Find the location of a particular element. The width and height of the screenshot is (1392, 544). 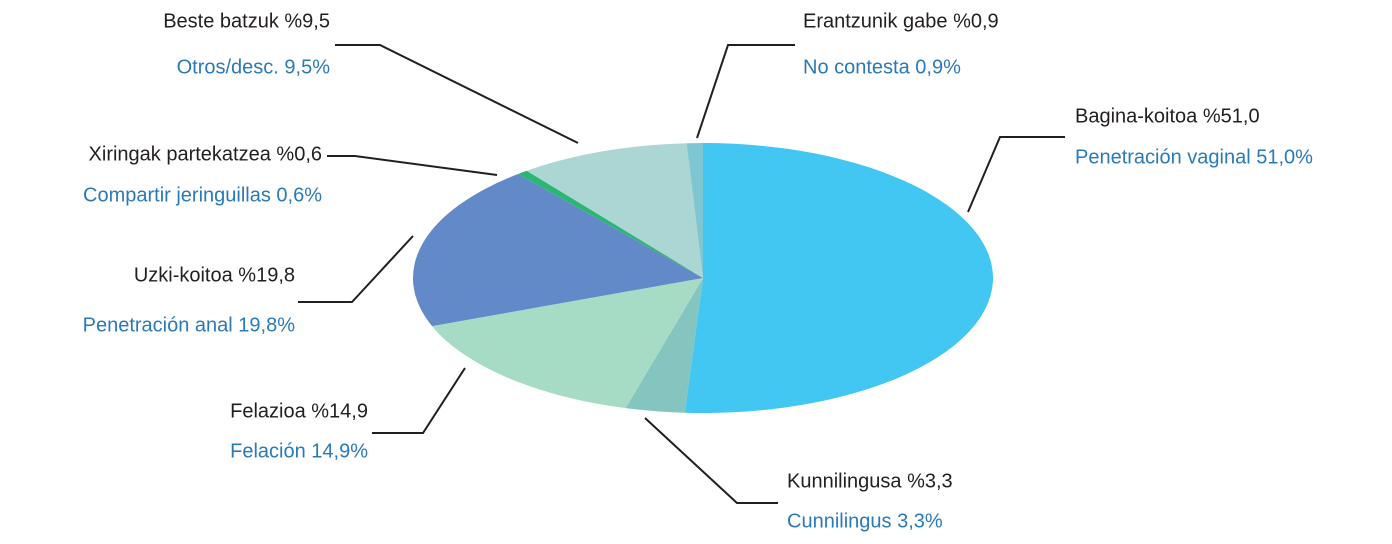

slice-label-es: Penetración anal 19,8% is located at coordinates (189, 325).